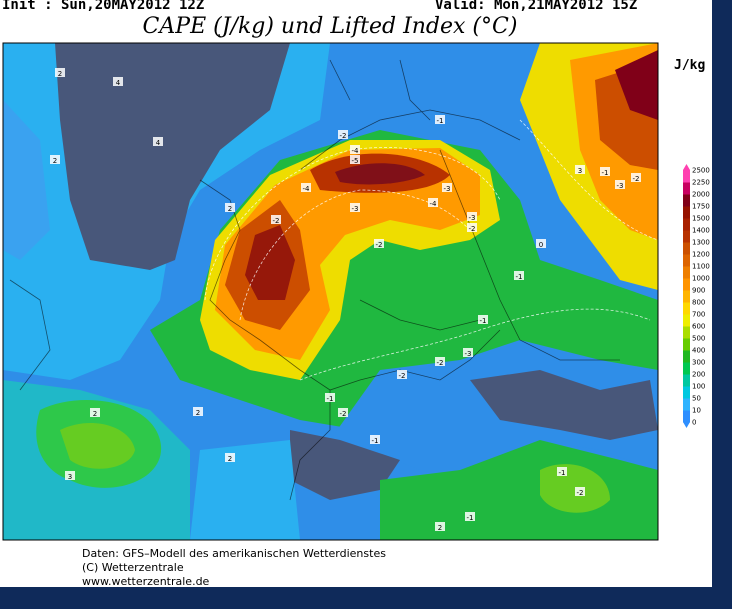  What do you see at coordinates (698, 327) in the screenshot?
I see `colorbar-label: 600` at bounding box center [698, 327].